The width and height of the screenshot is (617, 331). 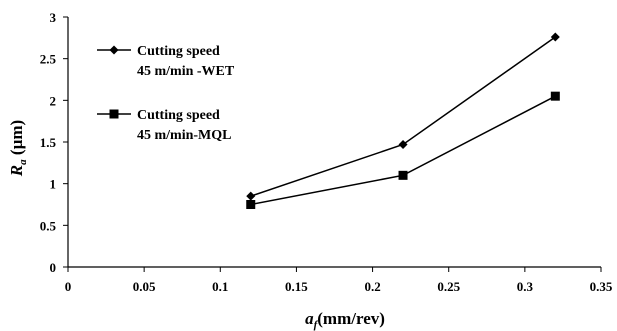 I want to click on x-tick-label: 0.2, so click(x=372, y=286).